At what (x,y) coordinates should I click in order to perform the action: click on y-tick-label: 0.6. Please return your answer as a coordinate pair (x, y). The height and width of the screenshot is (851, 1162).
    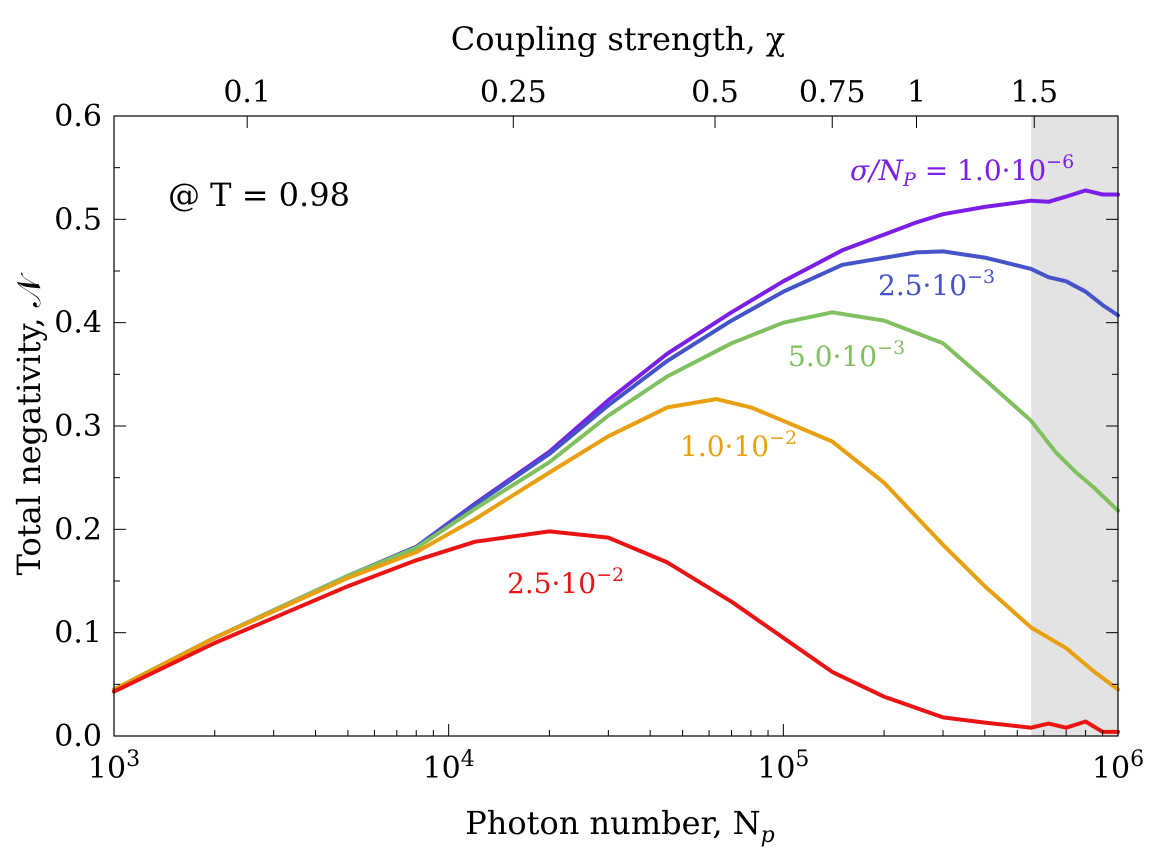
    Looking at the image, I should click on (78, 116).